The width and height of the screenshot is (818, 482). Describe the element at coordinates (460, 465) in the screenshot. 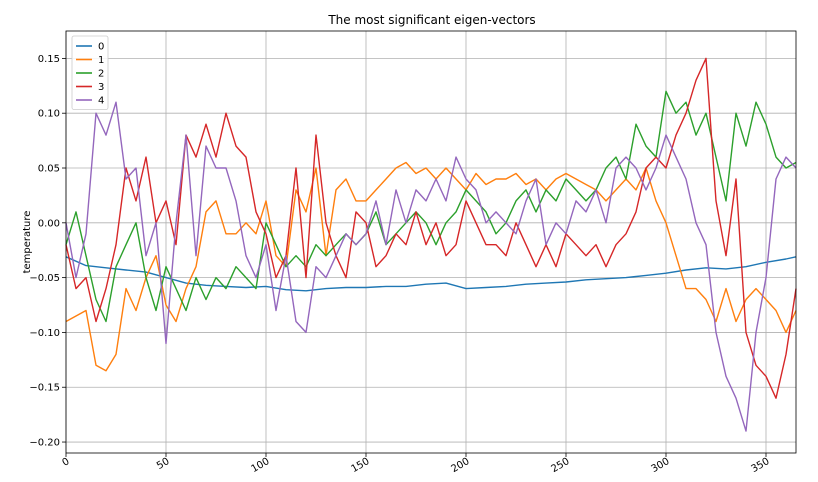

I see `x-tick-label: 200` at that location.